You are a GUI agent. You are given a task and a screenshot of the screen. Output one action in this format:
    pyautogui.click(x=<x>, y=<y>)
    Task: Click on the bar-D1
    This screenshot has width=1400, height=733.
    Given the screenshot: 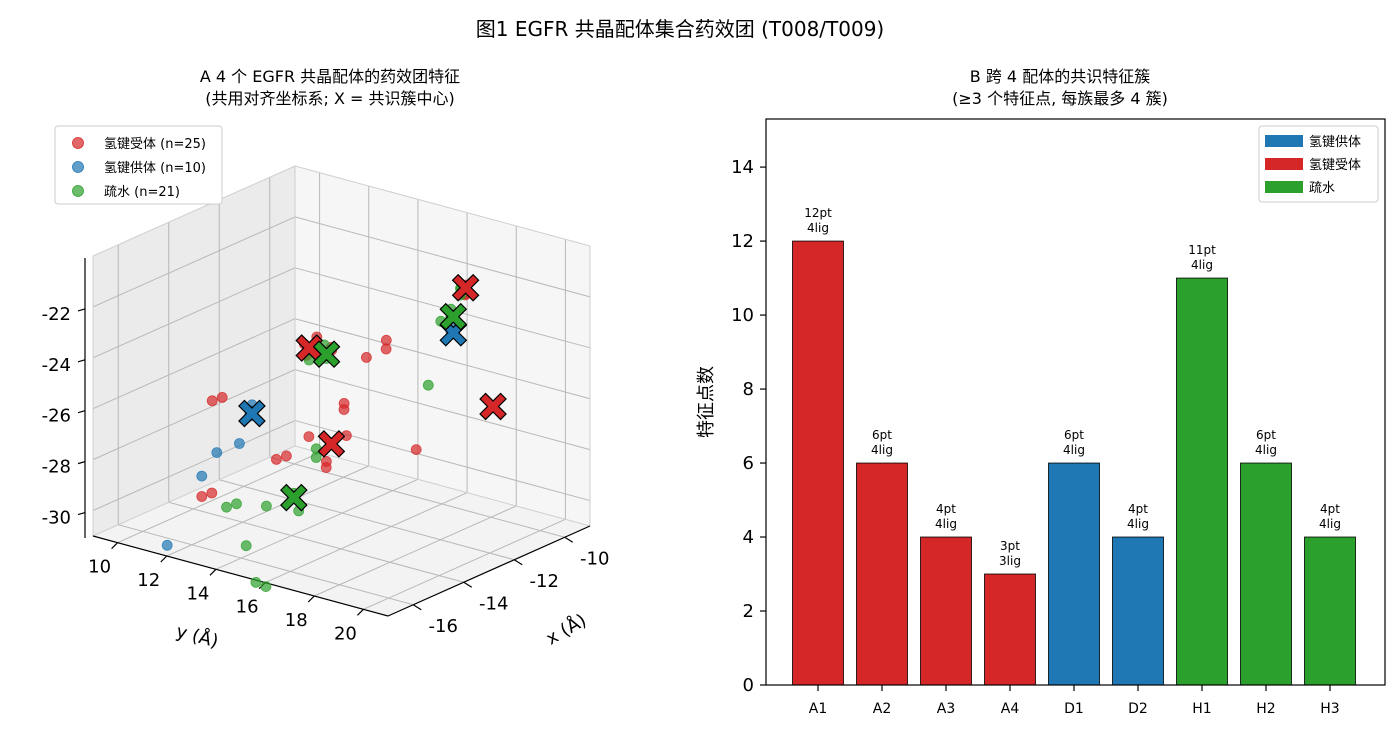 What is the action you would take?
    pyautogui.click(x=1074, y=574)
    